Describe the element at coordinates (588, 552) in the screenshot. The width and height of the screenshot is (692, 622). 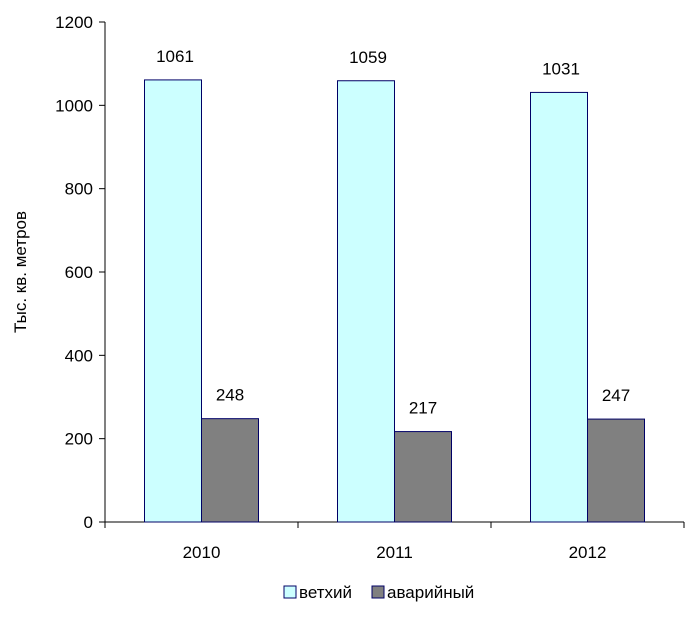
I see `x-category-label: 2012` at that location.